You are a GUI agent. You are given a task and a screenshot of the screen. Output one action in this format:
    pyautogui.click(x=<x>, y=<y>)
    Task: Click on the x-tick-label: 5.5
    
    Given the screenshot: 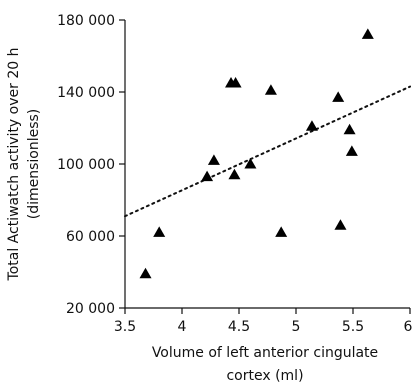 What is the action you would take?
    pyautogui.click(x=353, y=327)
    